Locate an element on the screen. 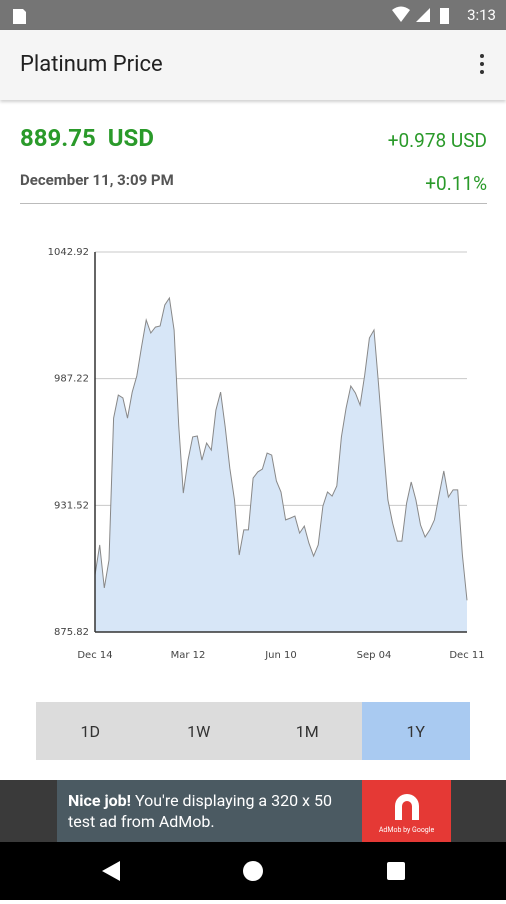 The image size is (506, 904). range-button: 1M is located at coordinates (307, 731).